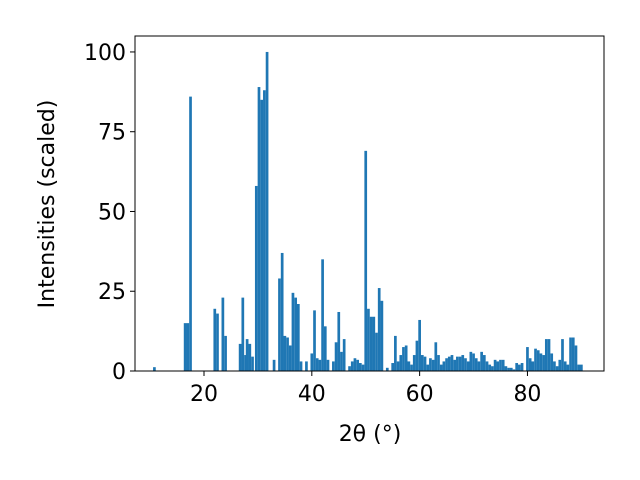 This screenshot has width=640, height=480. What do you see at coordinates (420, 394) in the screenshot?
I see `x-tick-label: 60` at bounding box center [420, 394].